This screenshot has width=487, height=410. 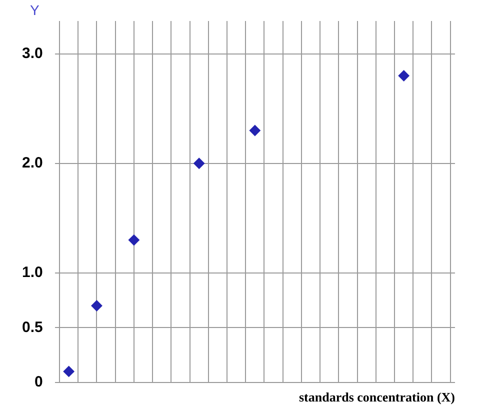 What do you see at coordinates (377, 397) in the screenshot?
I see `x-axis-title: standards concentration (X)` at bounding box center [377, 397].